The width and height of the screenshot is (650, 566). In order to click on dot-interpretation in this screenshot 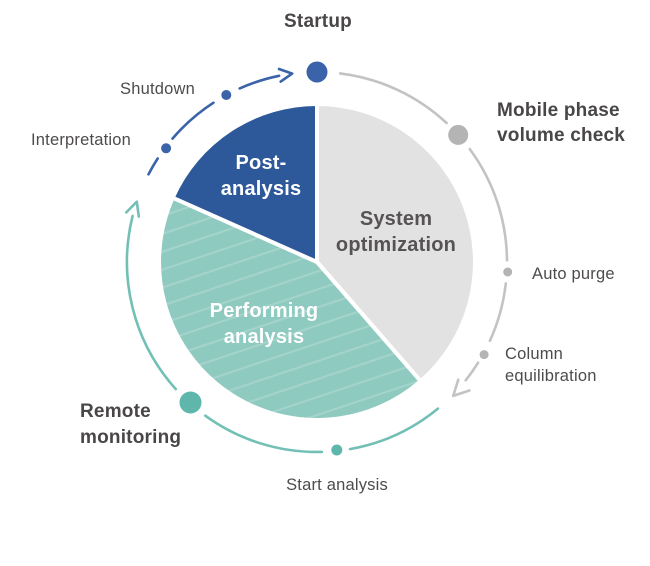, I will do `click(166, 148)`.